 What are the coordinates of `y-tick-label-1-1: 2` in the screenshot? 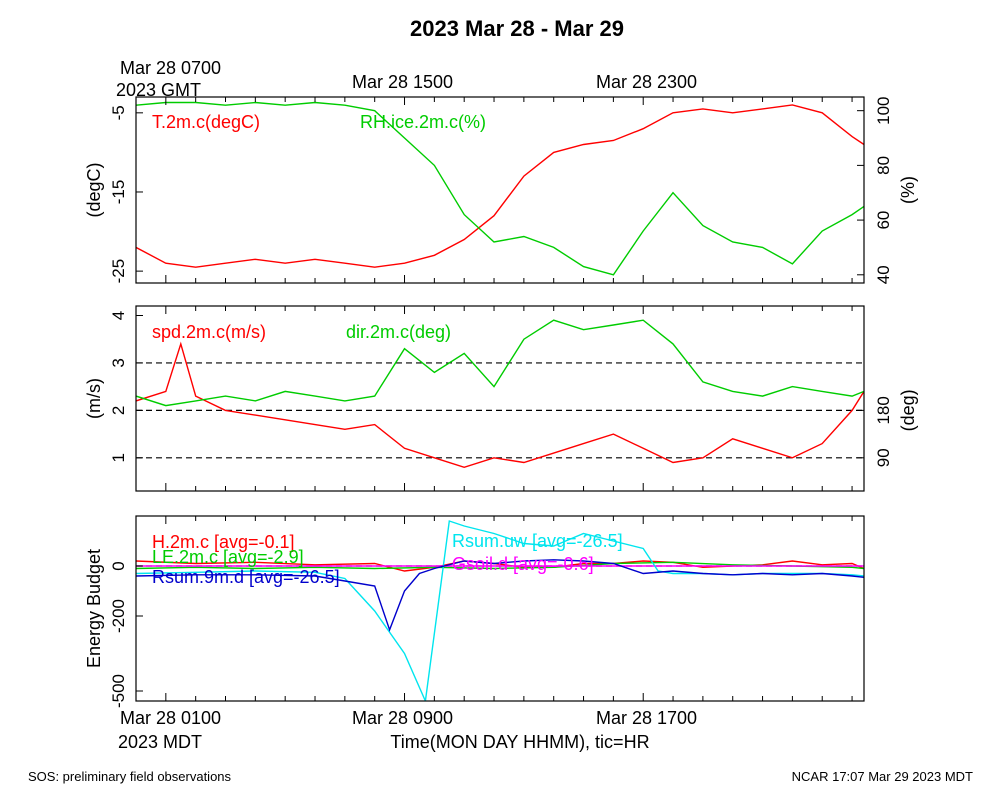 It's located at (118, 410).